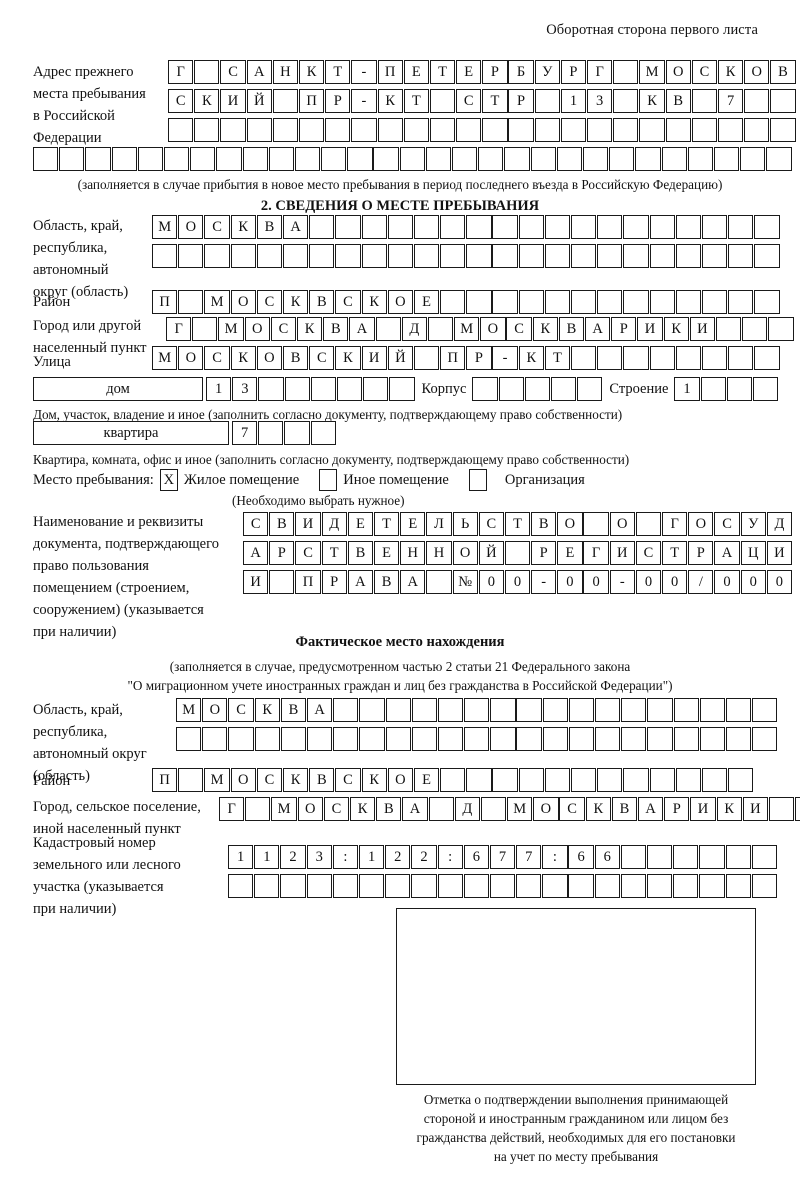 The image size is (800, 1180). What do you see at coordinates (439, 524) in the screenshot?
I see `char-box: Л` at bounding box center [439, 524].